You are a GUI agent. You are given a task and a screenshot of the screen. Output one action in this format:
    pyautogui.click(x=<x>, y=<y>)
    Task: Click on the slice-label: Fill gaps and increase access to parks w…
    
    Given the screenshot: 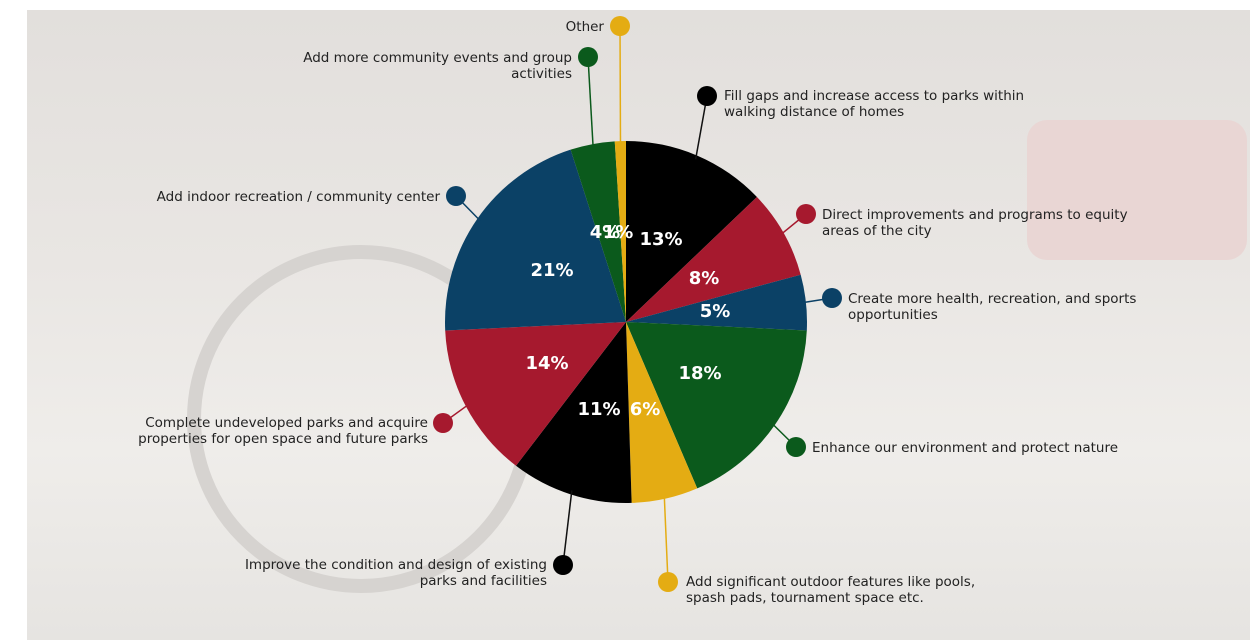 What is the action you would take?
    pyautogui.click(x=874, y=104)
    